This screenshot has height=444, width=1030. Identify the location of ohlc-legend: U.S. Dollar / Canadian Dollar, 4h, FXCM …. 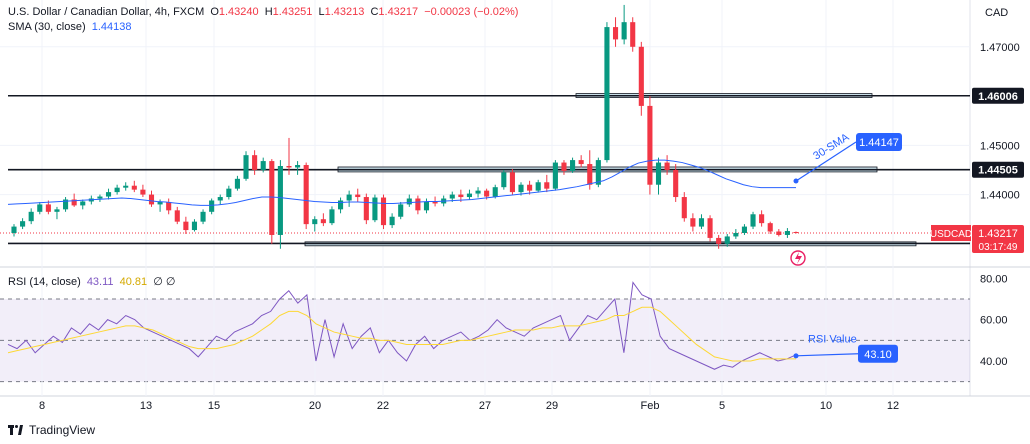
(263, 12).